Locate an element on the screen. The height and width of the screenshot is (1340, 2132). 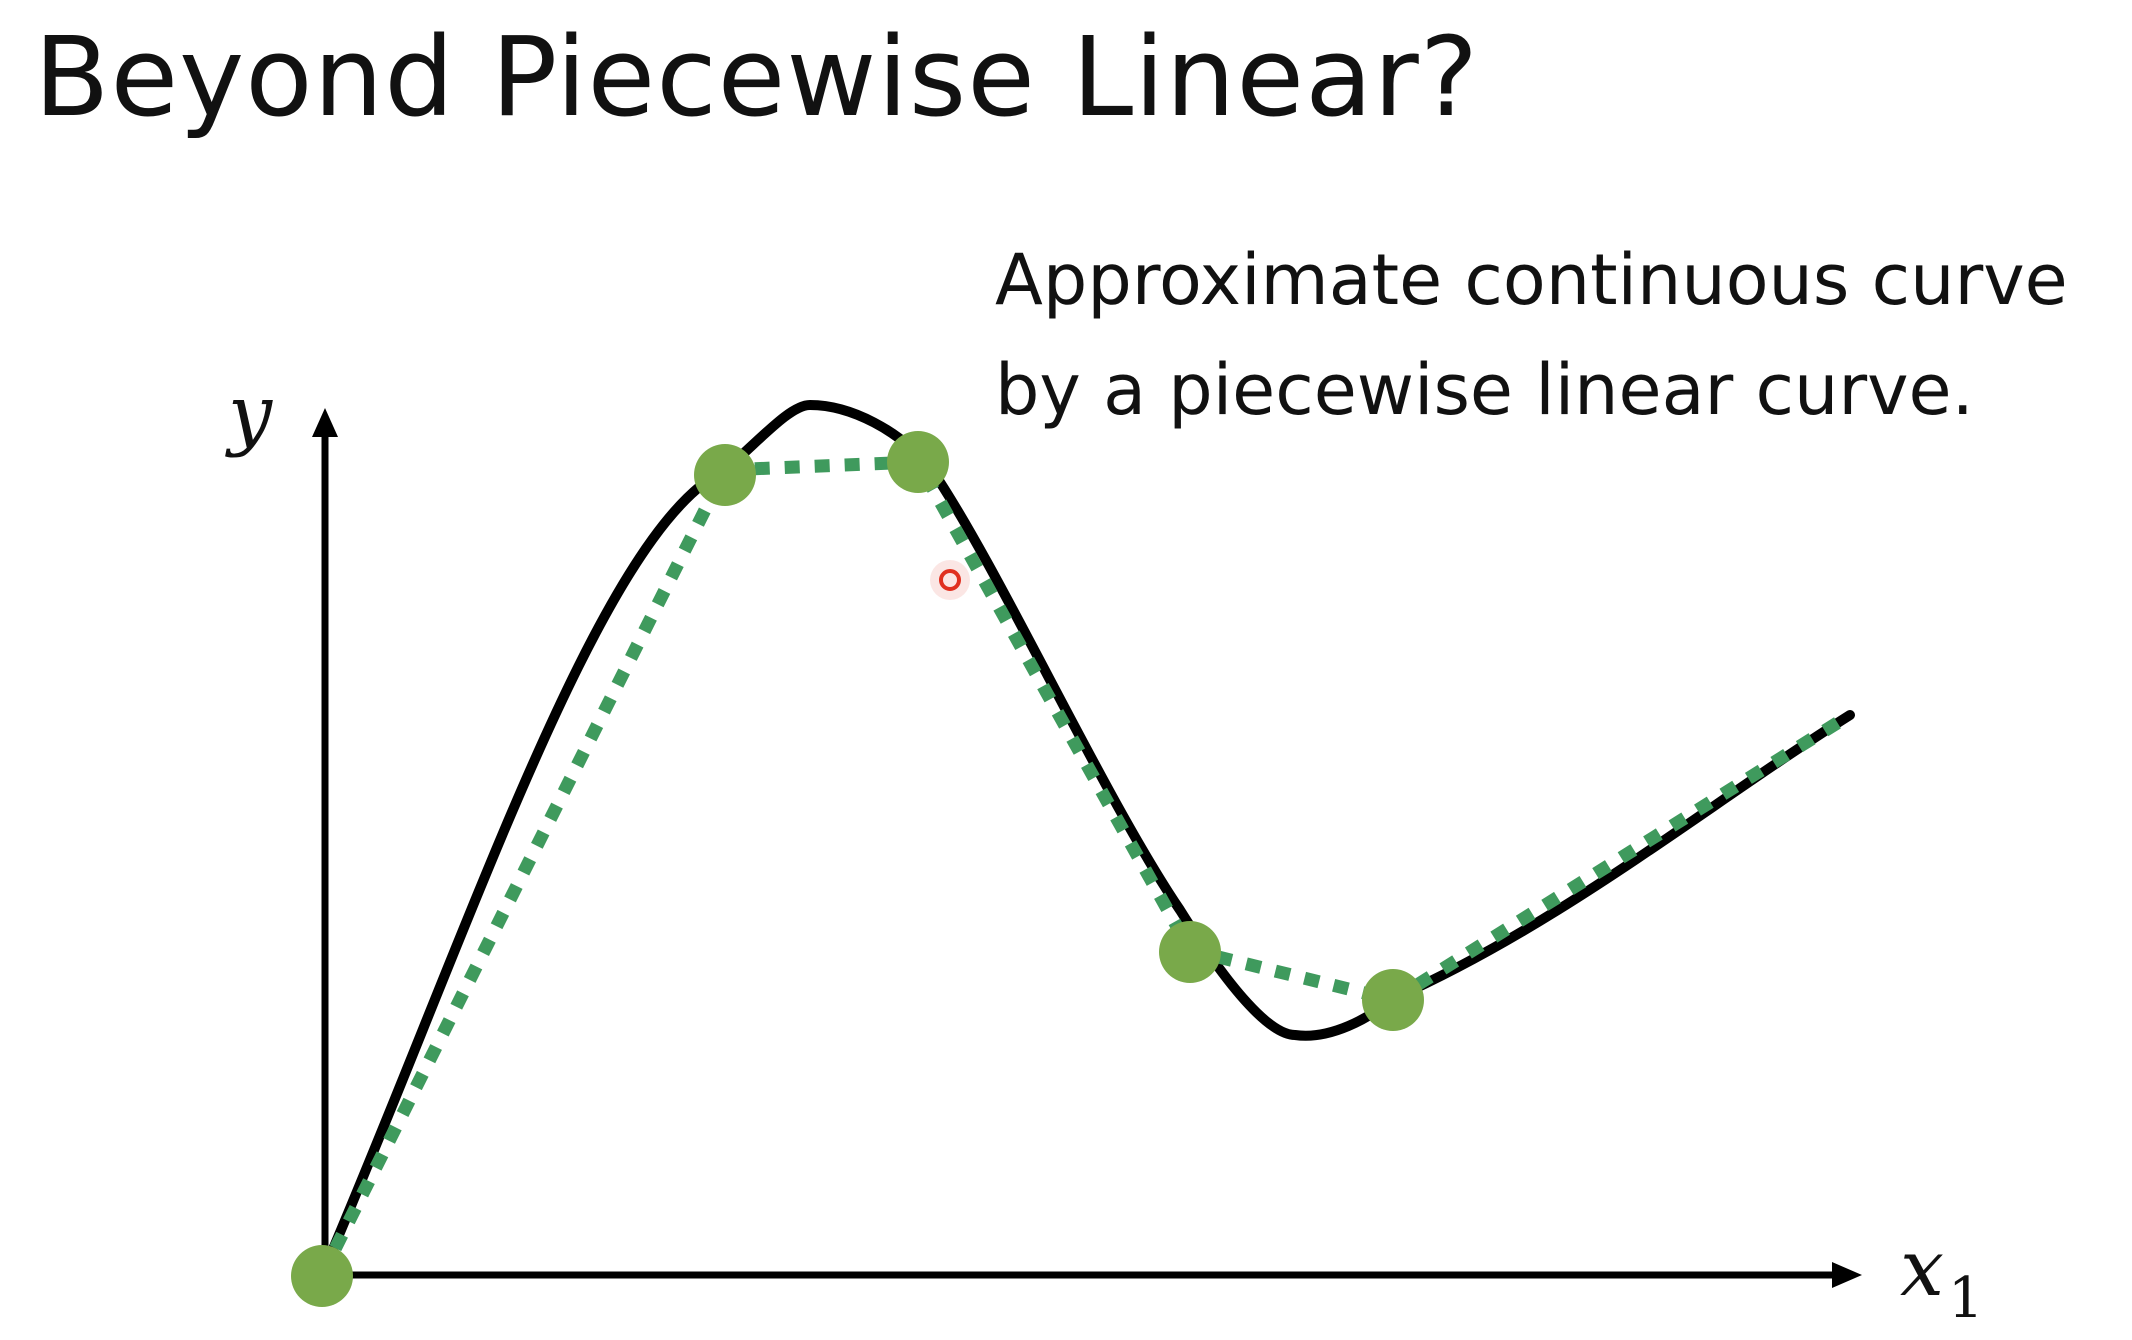
pointer-dot-icon is located at coordinates (950, 580).